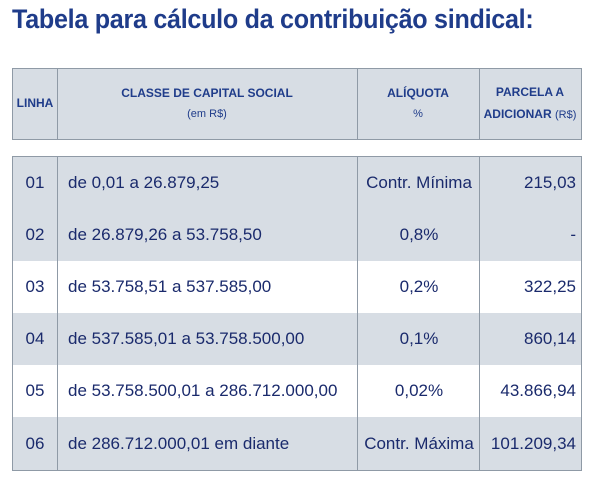  Describe the element at coordinates (418, 93) in the screenshot. I see `header-aliquota-label: ALÍQUOTA` at that location.